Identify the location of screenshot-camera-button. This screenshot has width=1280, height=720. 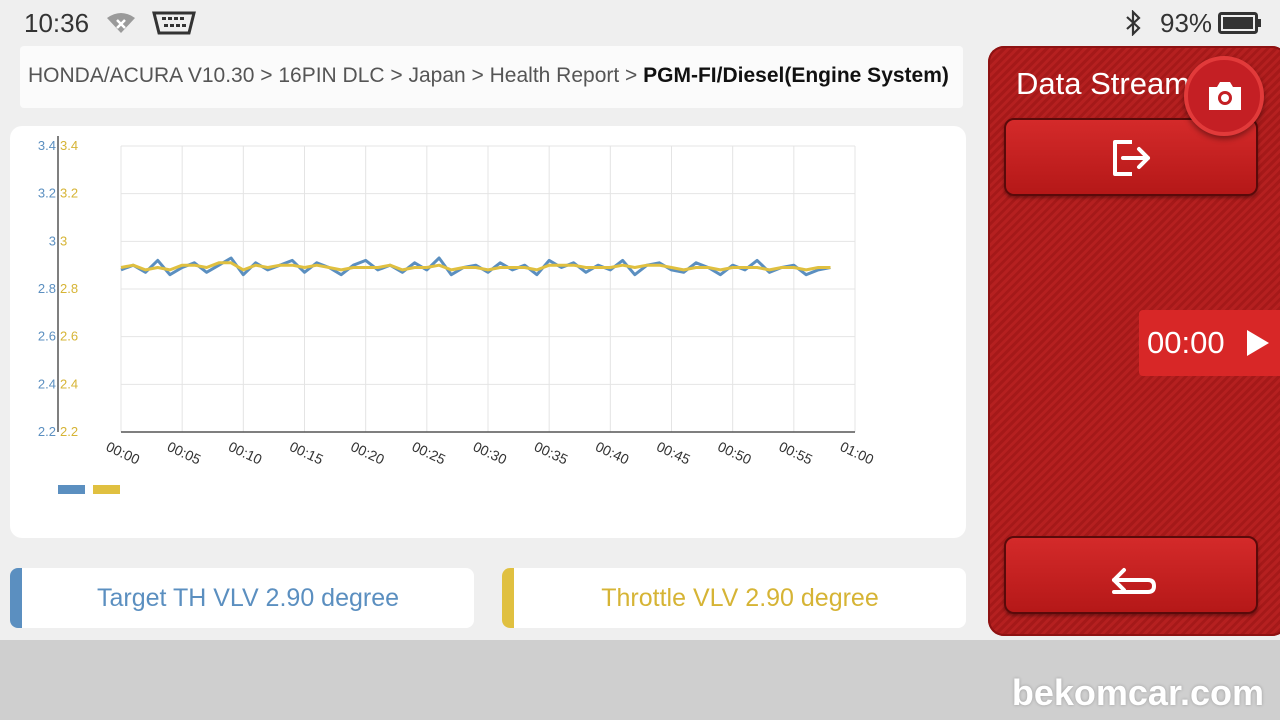
(1224, 96).